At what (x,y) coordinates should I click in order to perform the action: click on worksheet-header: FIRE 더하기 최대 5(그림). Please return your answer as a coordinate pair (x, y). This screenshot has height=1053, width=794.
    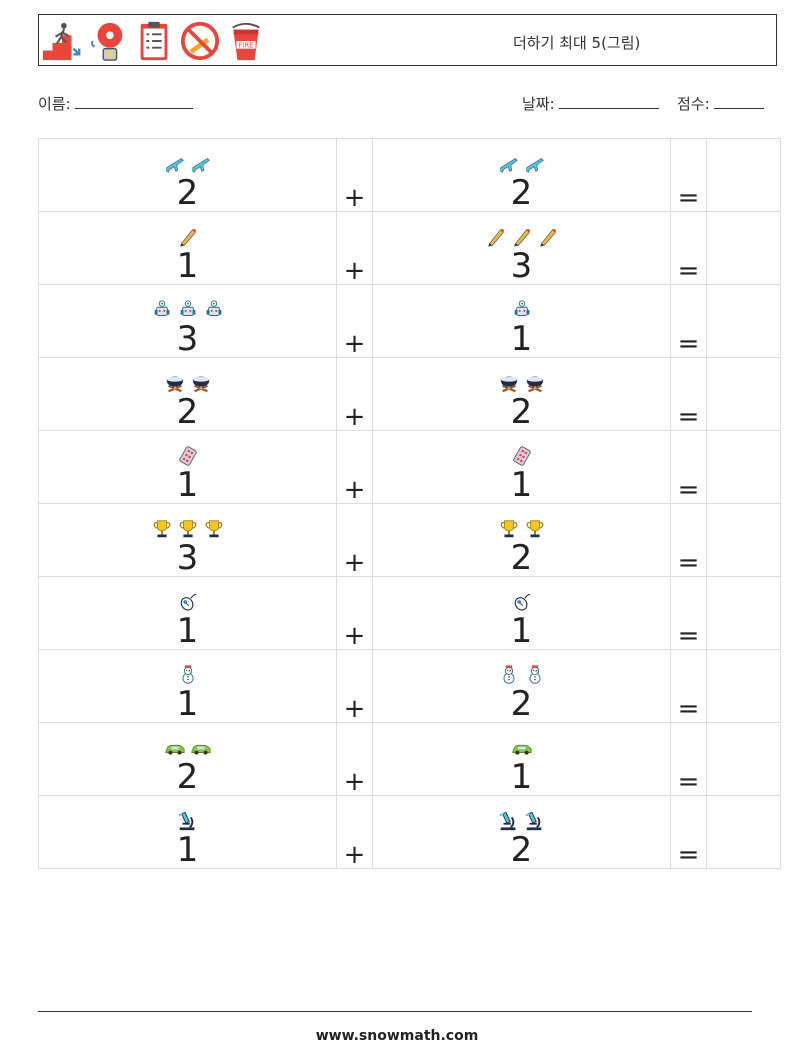
    Looking at the image, I should click on (407, 40).